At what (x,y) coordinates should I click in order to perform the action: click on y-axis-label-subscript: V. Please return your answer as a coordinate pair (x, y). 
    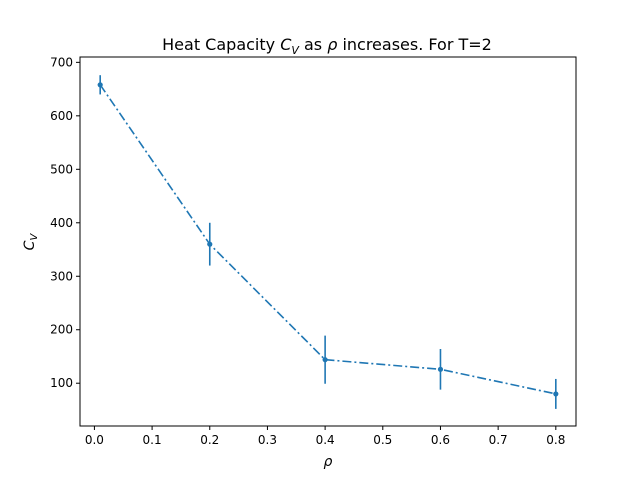
    Looking at the image, I should click on (34, 237).